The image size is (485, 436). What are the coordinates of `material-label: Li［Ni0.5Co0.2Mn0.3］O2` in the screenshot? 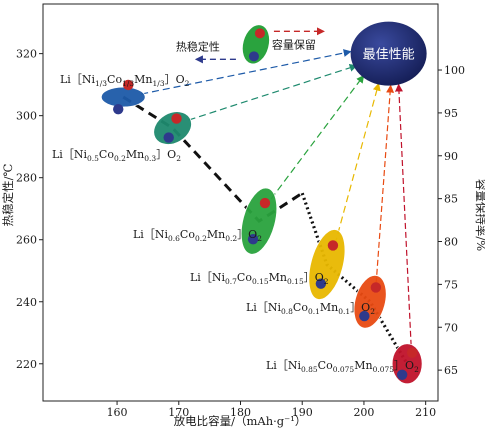 It's located at (116, 155).